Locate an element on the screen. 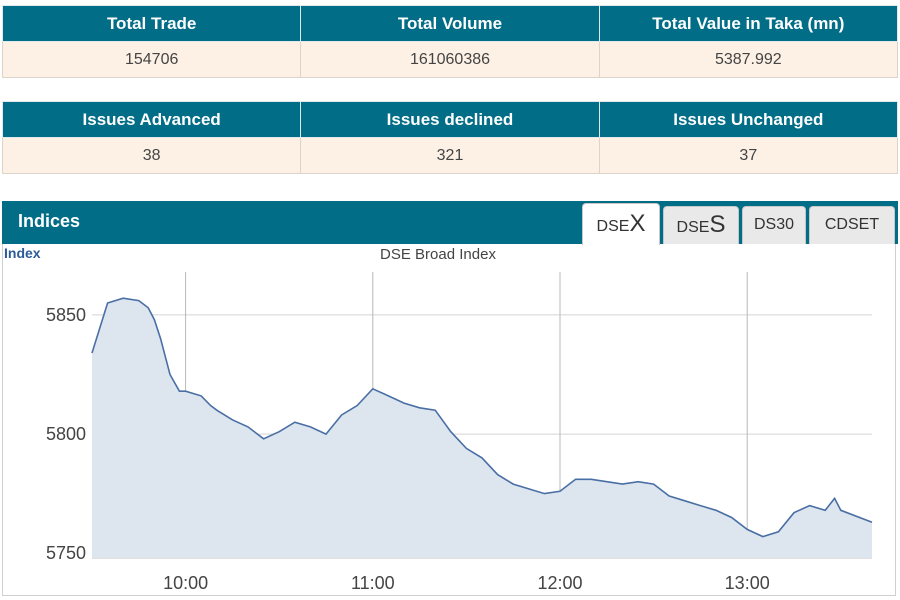 The width and height of the screenshot is (900, 600). value-issues-advanced: 38 is located at coordinates (151, 155).